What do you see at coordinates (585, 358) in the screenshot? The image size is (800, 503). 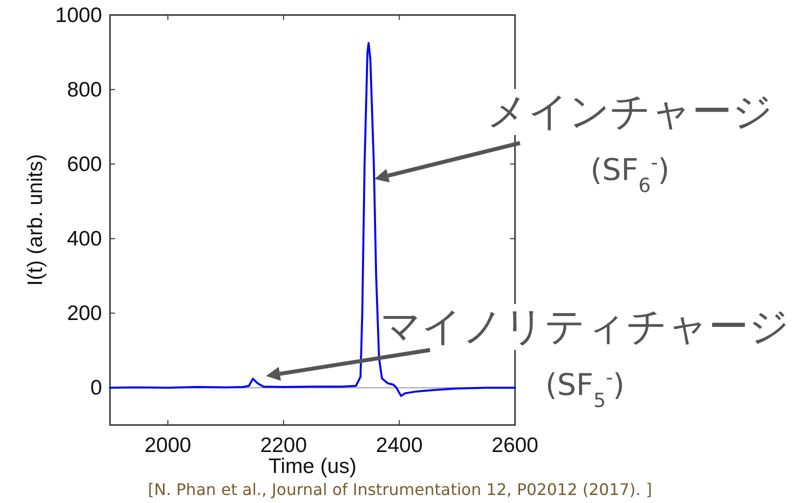 I see `annotation: マイノリティチャージ (SF$_{5}$$^{-}$)` at bounding box center [585, 358].